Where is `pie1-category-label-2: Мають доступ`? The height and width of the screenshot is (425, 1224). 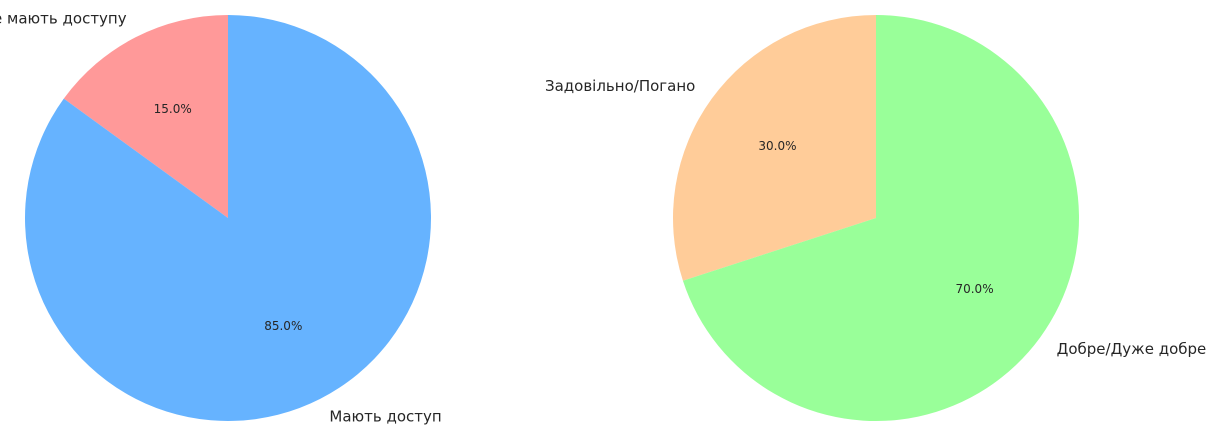
pie1-category-label-2: Мають доступ is located at coordinates (385, 416).